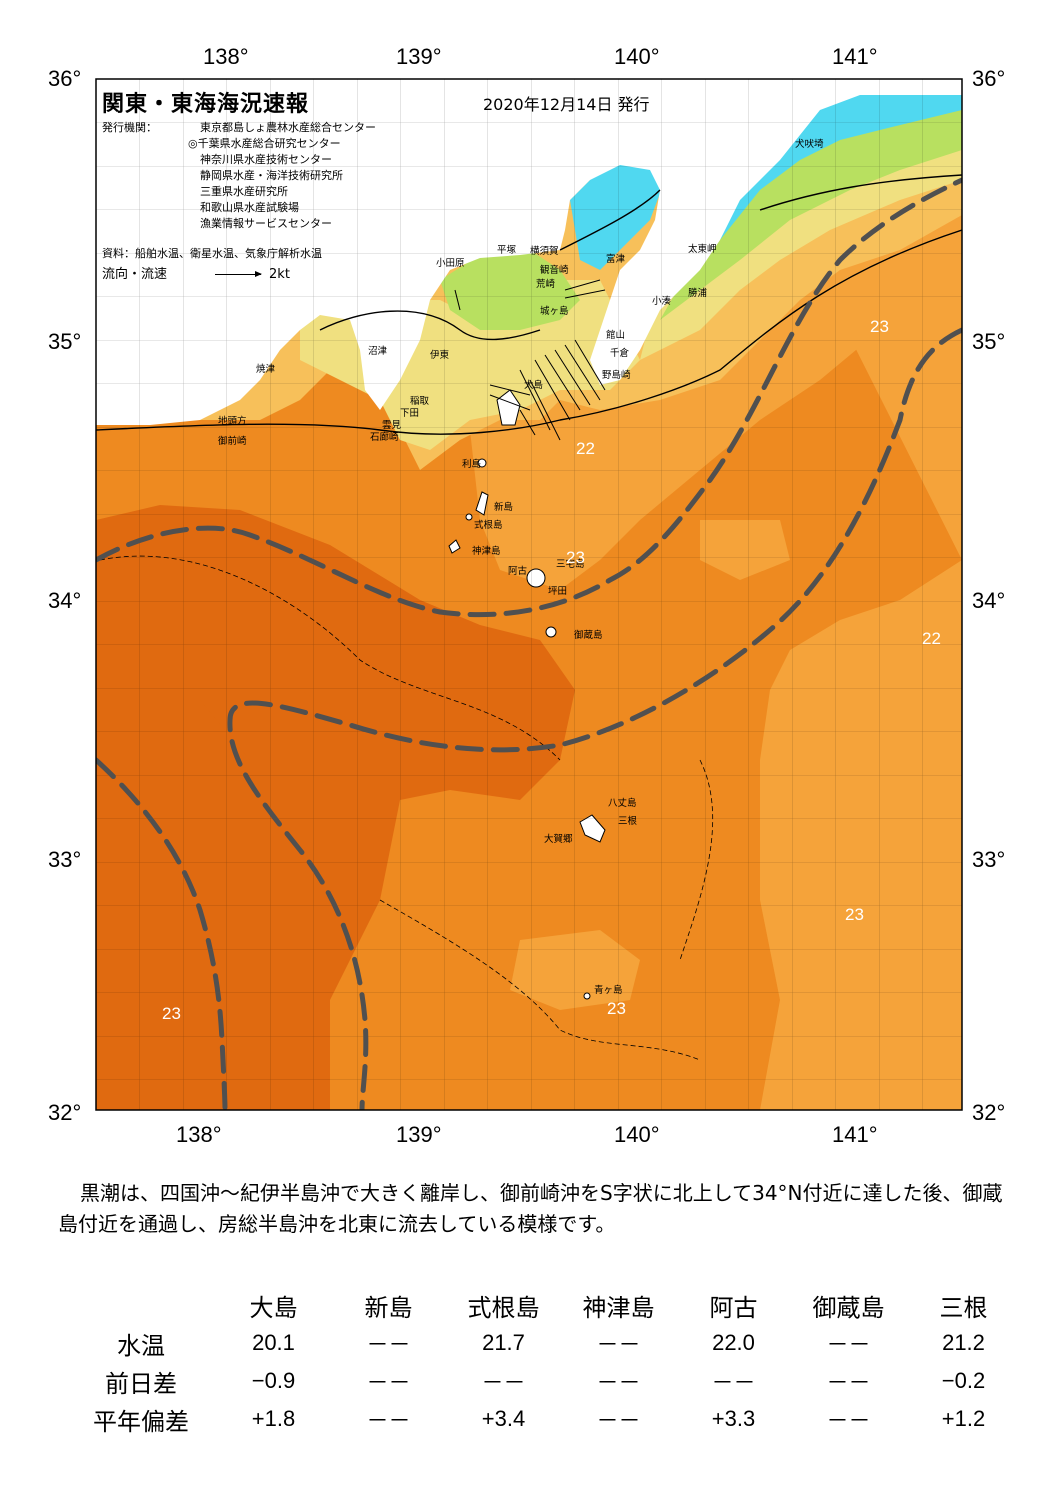 The width and height of the screenshot is (1064, 1503). What do you see at coordinates (64, 341) in the screenshot?
I see `lat-label-left: 35°` at bounding box center [64, 341].